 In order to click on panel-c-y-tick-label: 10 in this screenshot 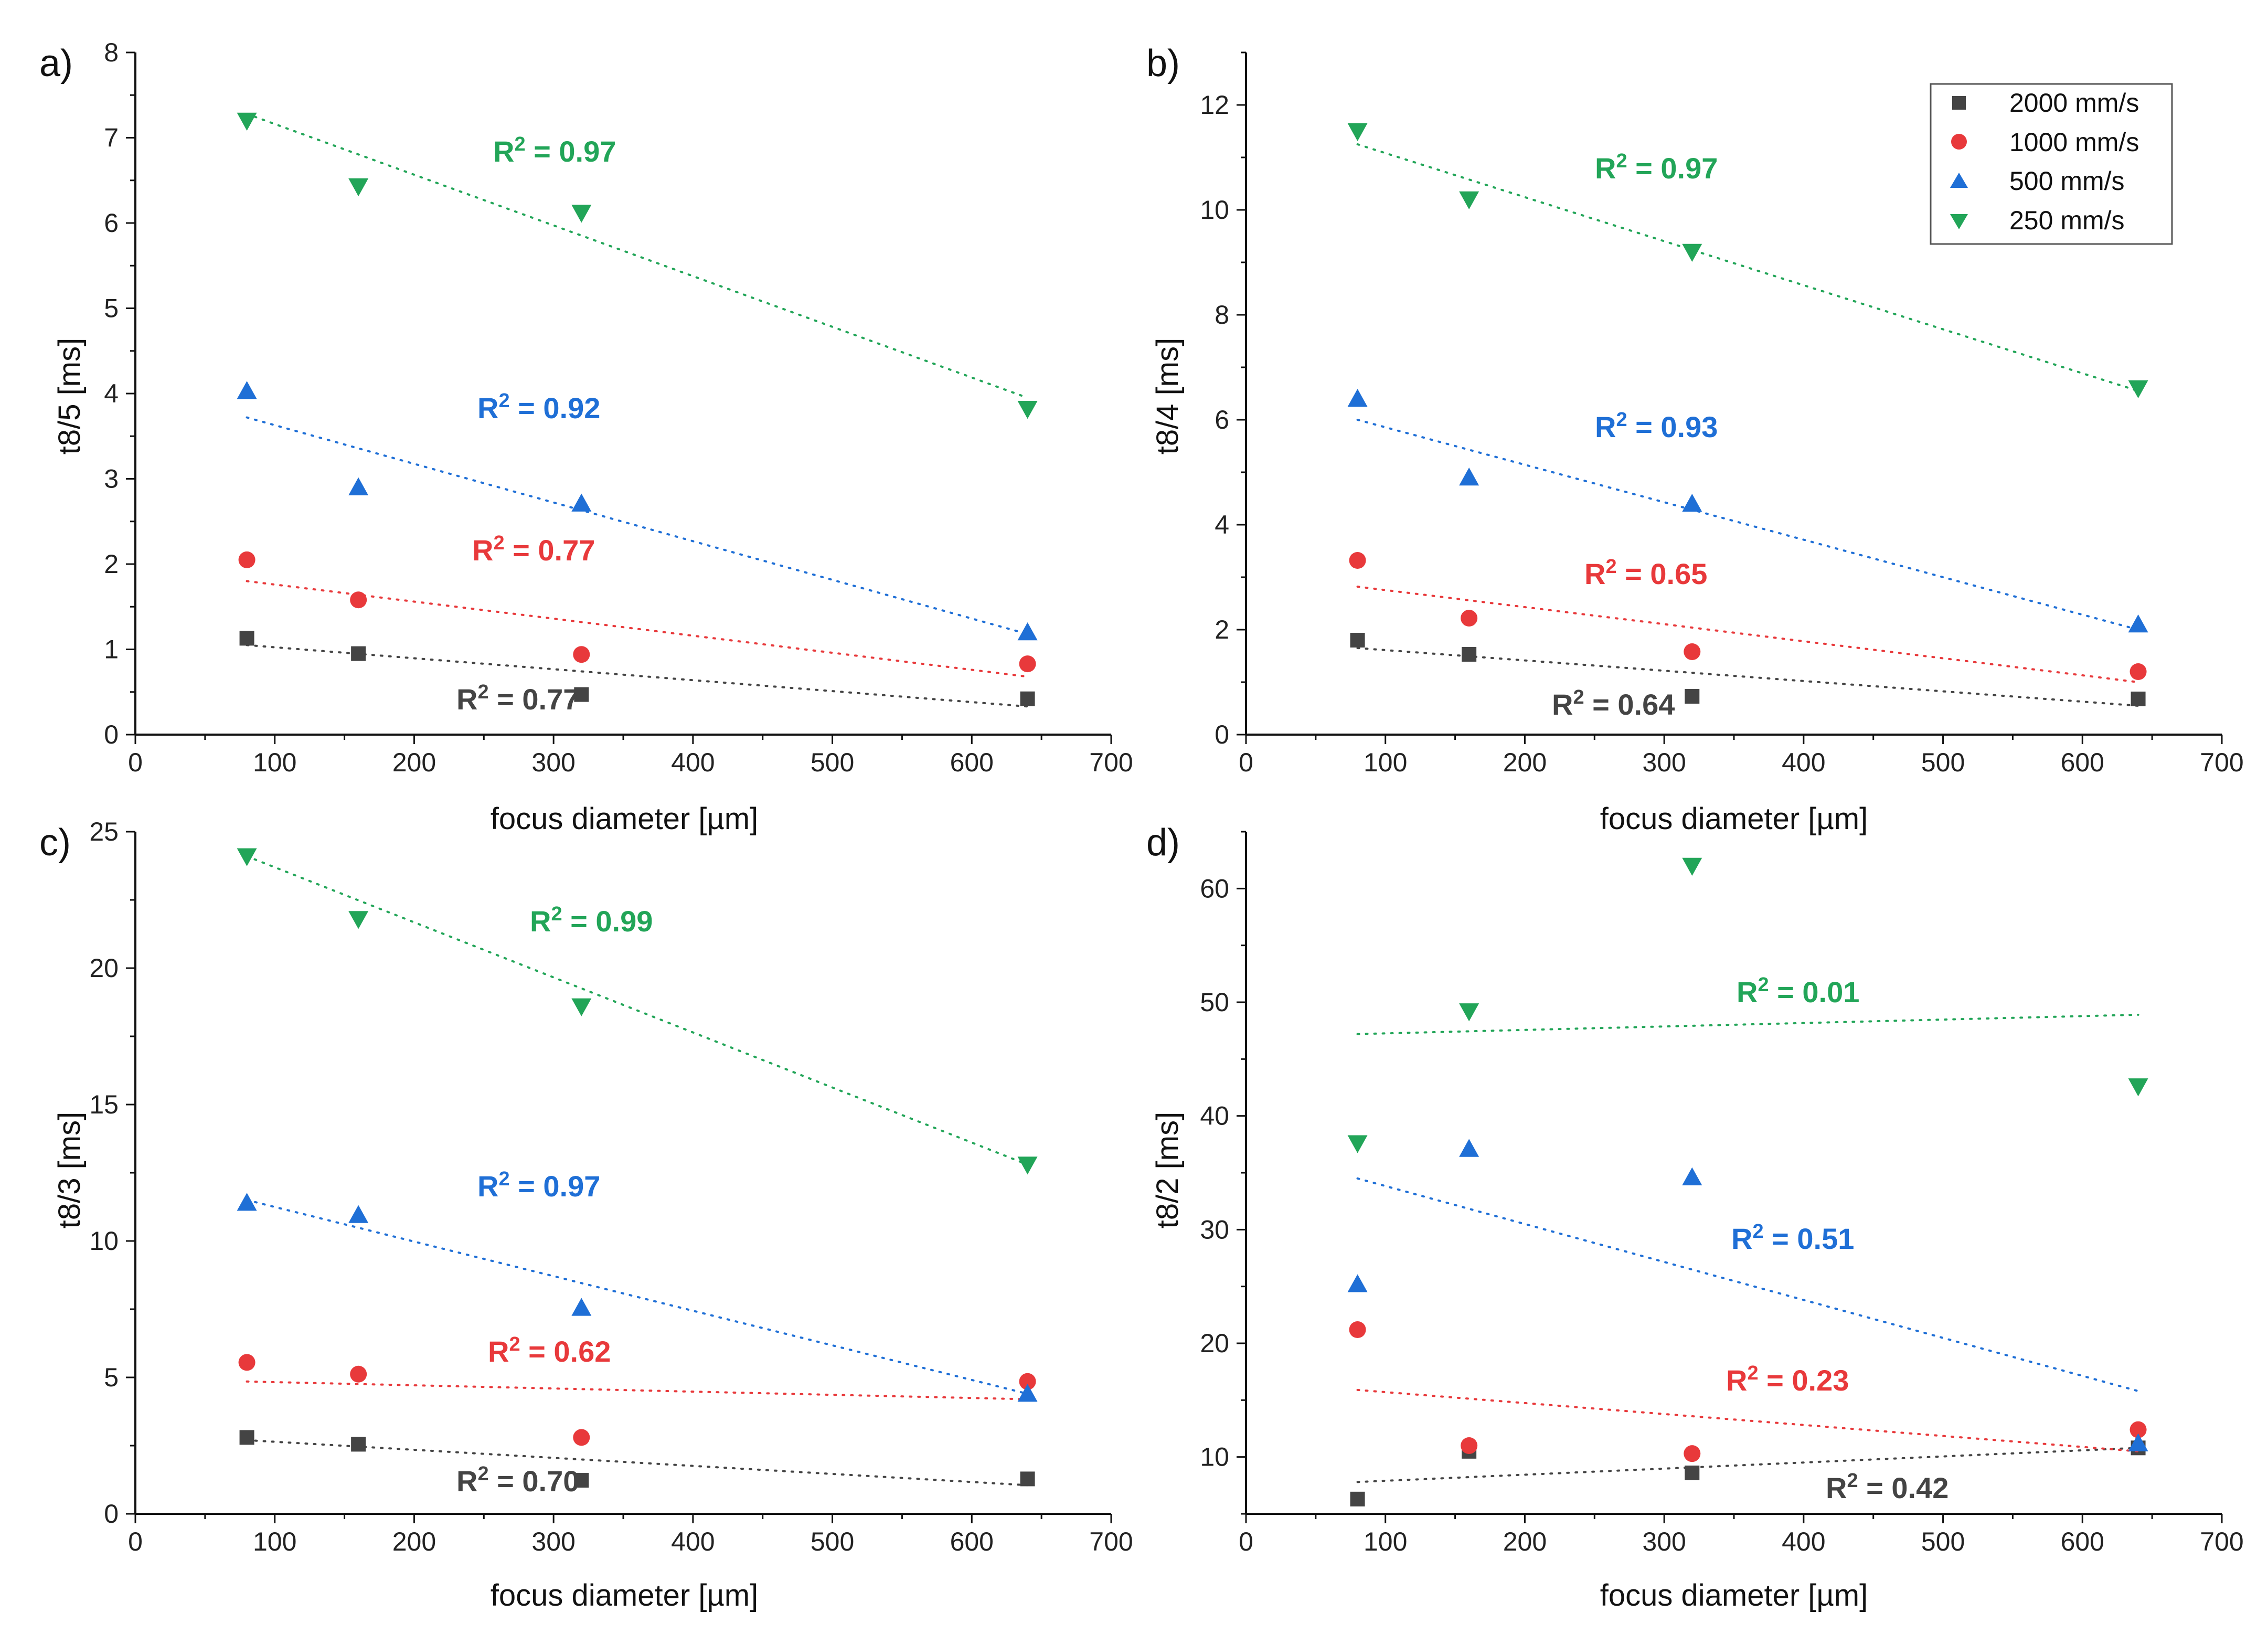, I will do `click(104, 1241)`.